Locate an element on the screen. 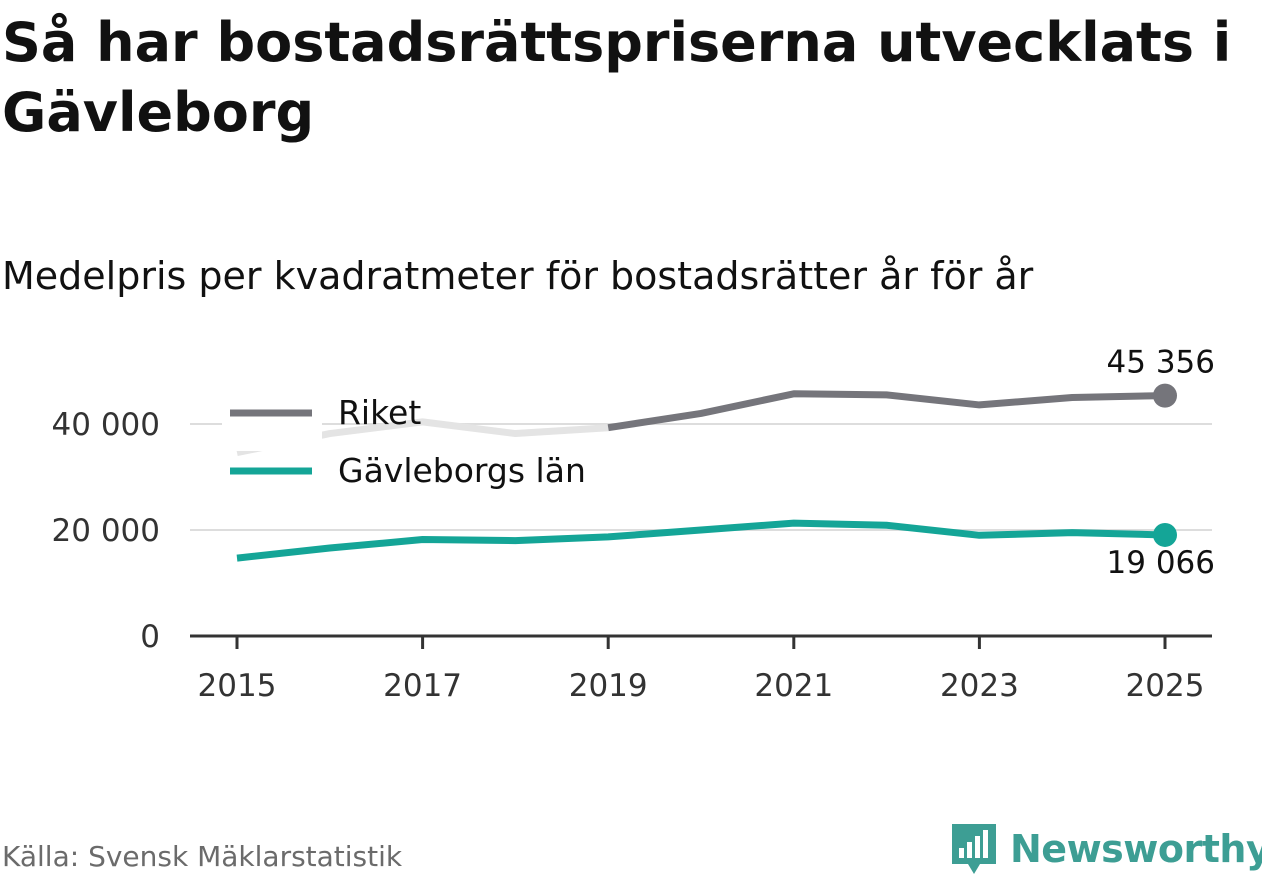  riket-end-label: 45 356 is located at coordinates (1161, 363).